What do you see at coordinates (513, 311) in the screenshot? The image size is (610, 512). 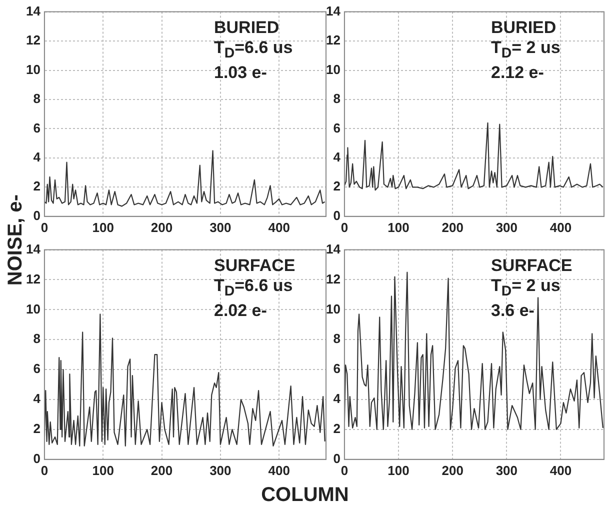 I see `annotation: 3.6 e-` at bounding box center [513, 311].